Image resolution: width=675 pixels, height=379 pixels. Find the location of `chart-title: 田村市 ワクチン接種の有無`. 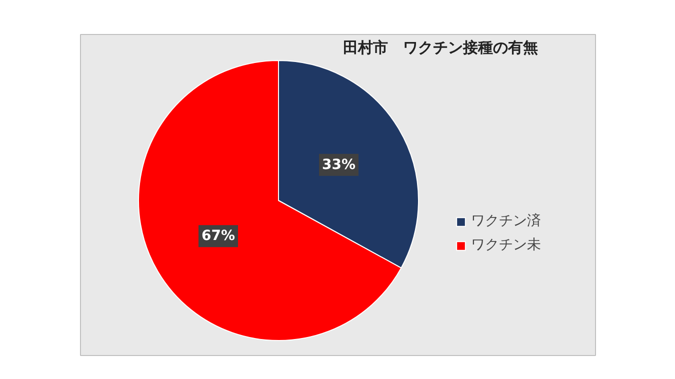

chart-title: 田村市 ワクチン接種の有無 is located at coordinates (440, 47).